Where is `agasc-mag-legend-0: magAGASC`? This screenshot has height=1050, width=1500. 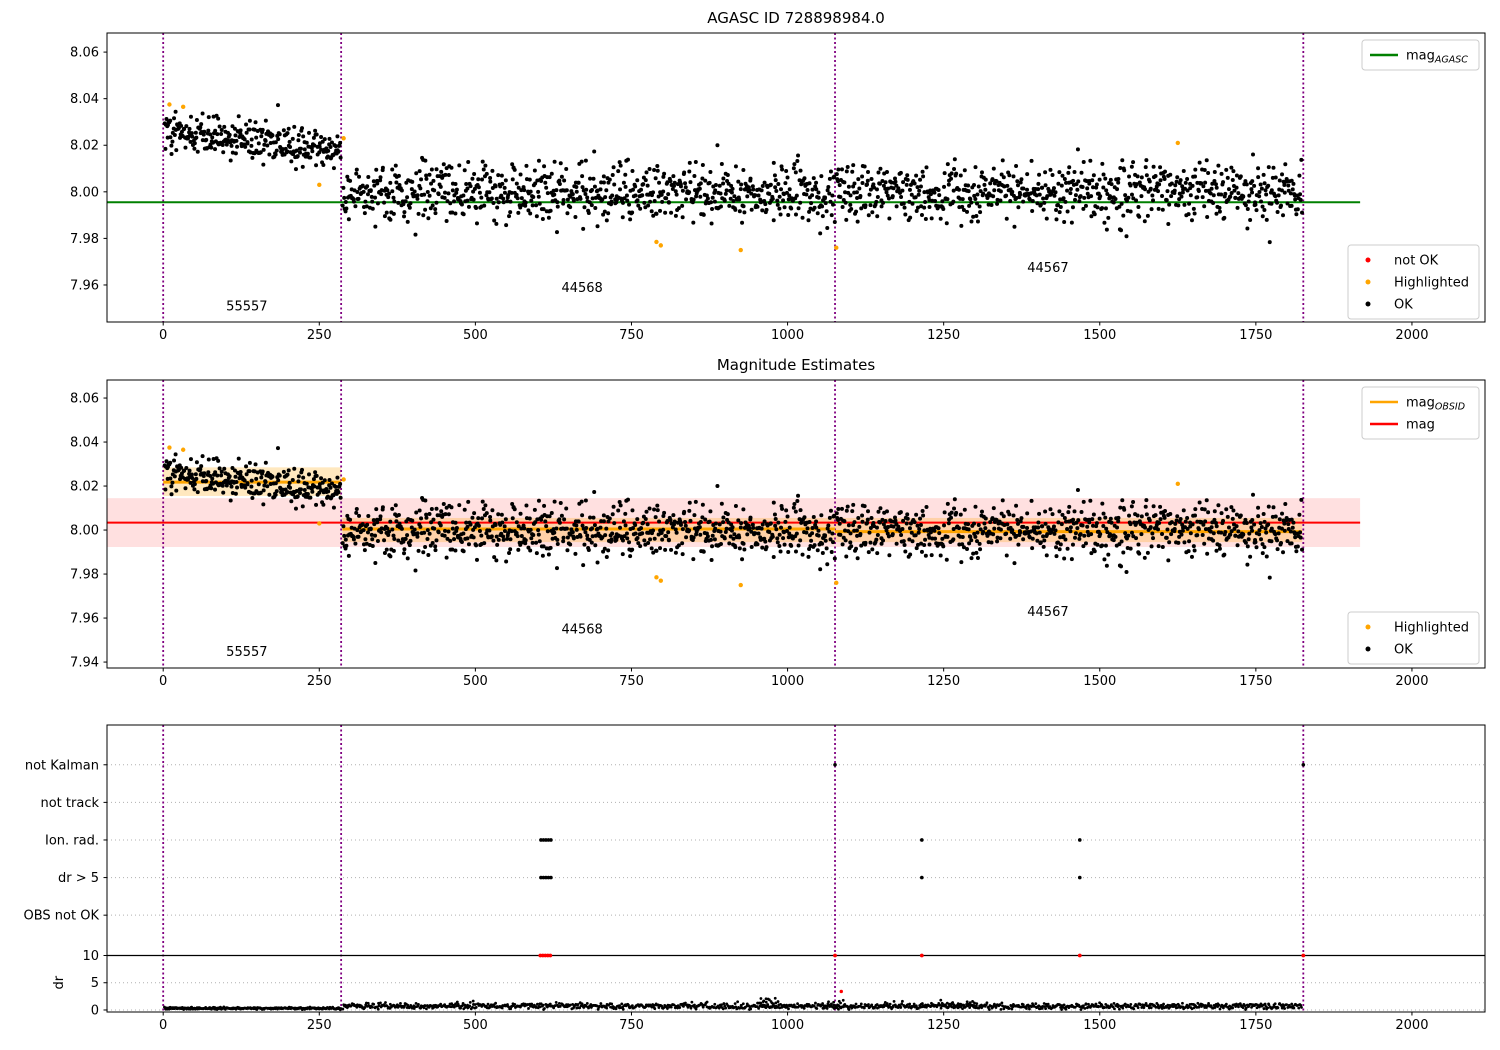 agasc-mag-legend-0: magAGASC is located at coordinates (1420, 55).